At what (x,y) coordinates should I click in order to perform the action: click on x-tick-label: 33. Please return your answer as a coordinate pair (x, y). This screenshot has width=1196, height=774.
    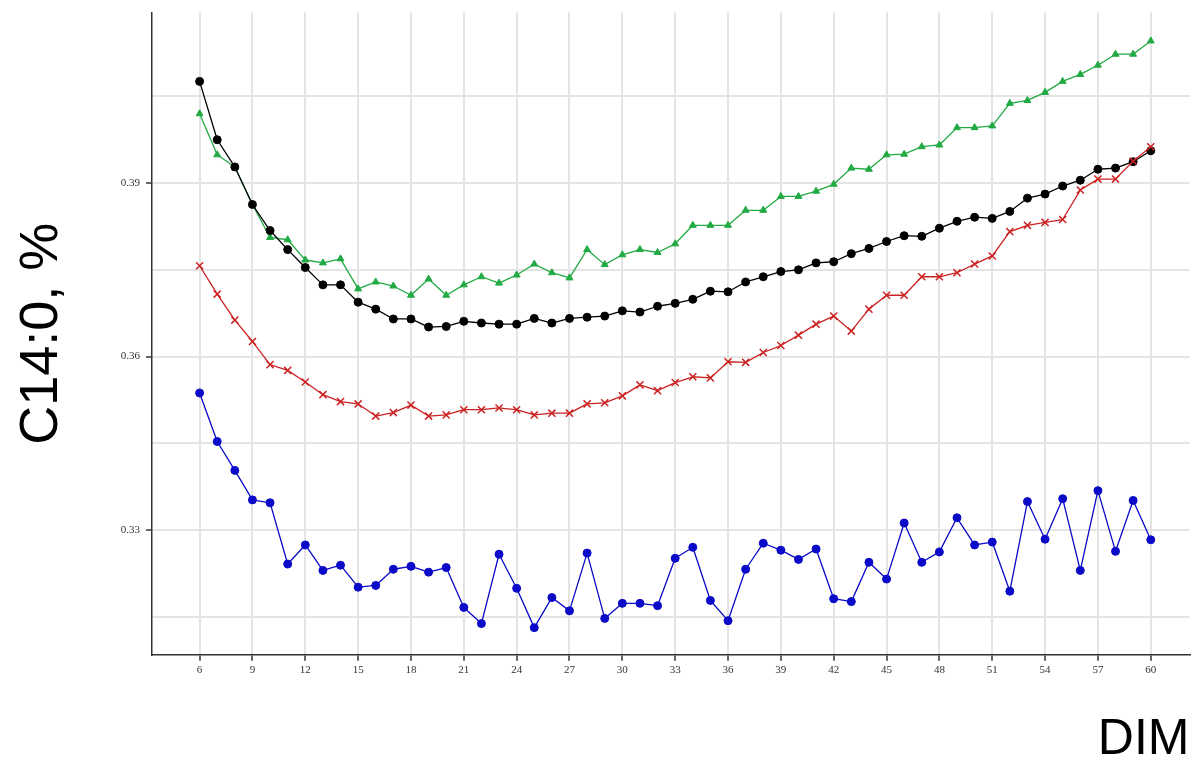
    Looking at the image, I should click on (675, 669).